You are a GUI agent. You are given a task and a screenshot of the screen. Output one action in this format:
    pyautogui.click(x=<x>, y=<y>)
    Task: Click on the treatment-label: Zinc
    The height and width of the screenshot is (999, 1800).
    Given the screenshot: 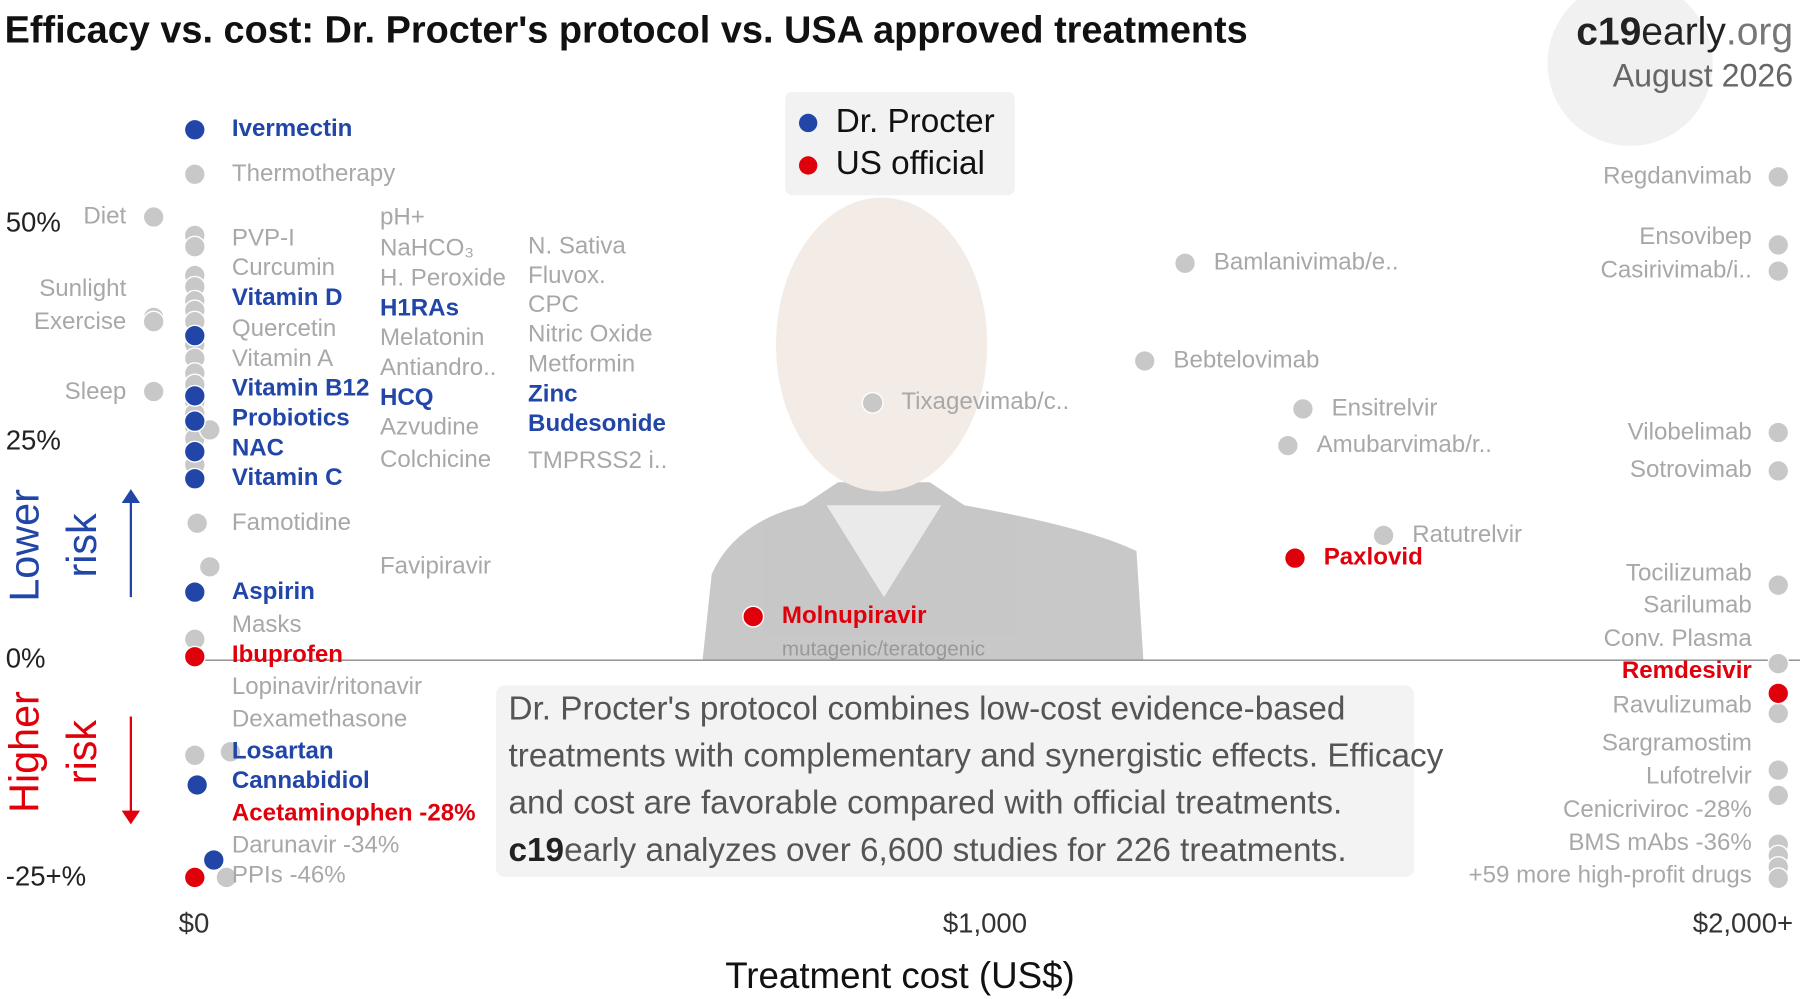 What is the action you would take?
    pyautogui.click(x=553, y=393)
    